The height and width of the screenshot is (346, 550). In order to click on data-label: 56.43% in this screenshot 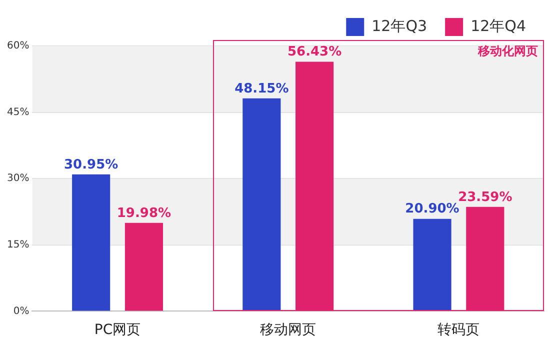, I will do `click(314, 52)`.